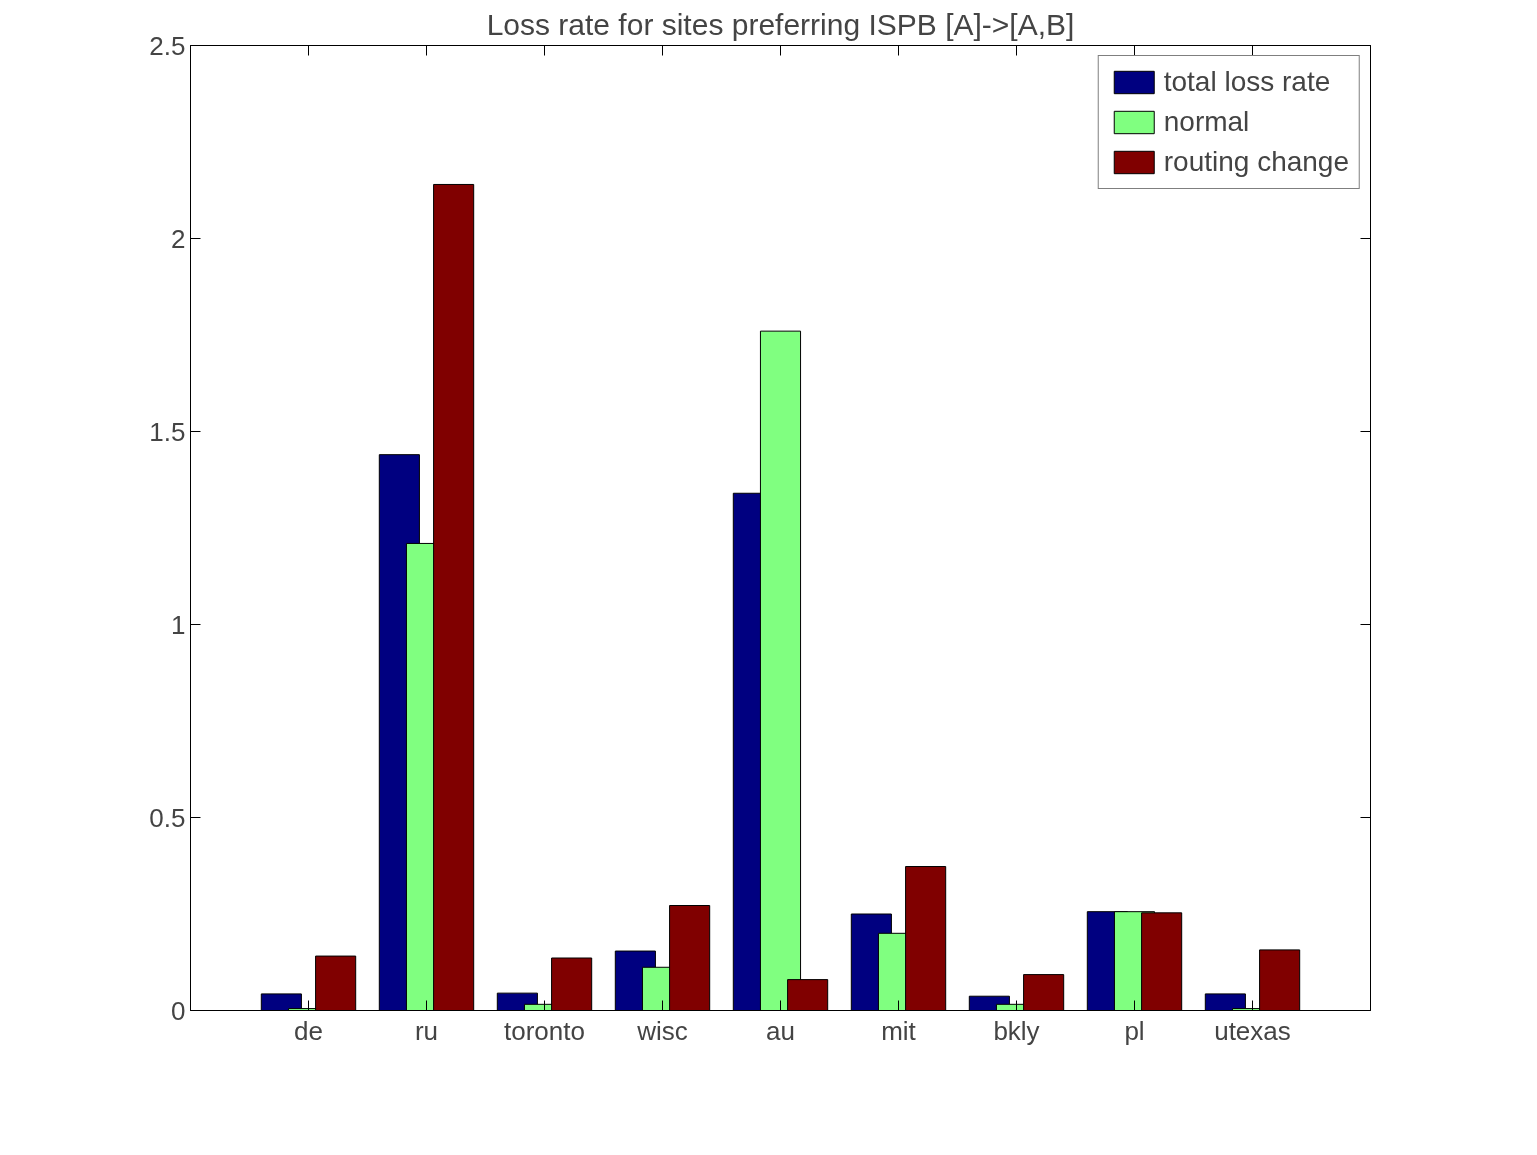  I want to click on legend-label: routing change, so click(1256, 162).